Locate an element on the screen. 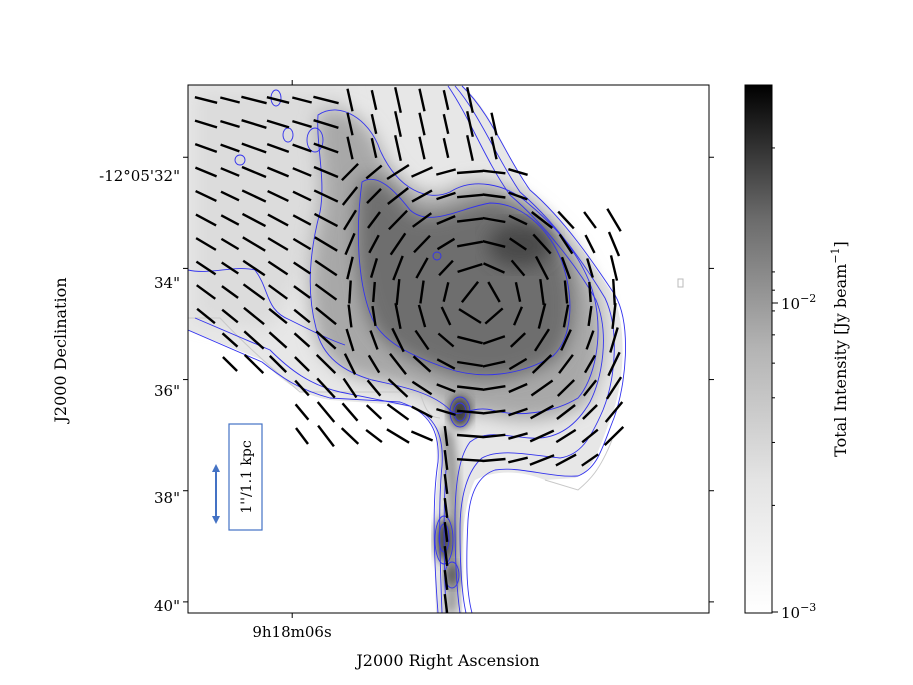 The width and height of the screenshot is (913, 685). y-tick-label-38: 38" is located at coordinates (167, 498).